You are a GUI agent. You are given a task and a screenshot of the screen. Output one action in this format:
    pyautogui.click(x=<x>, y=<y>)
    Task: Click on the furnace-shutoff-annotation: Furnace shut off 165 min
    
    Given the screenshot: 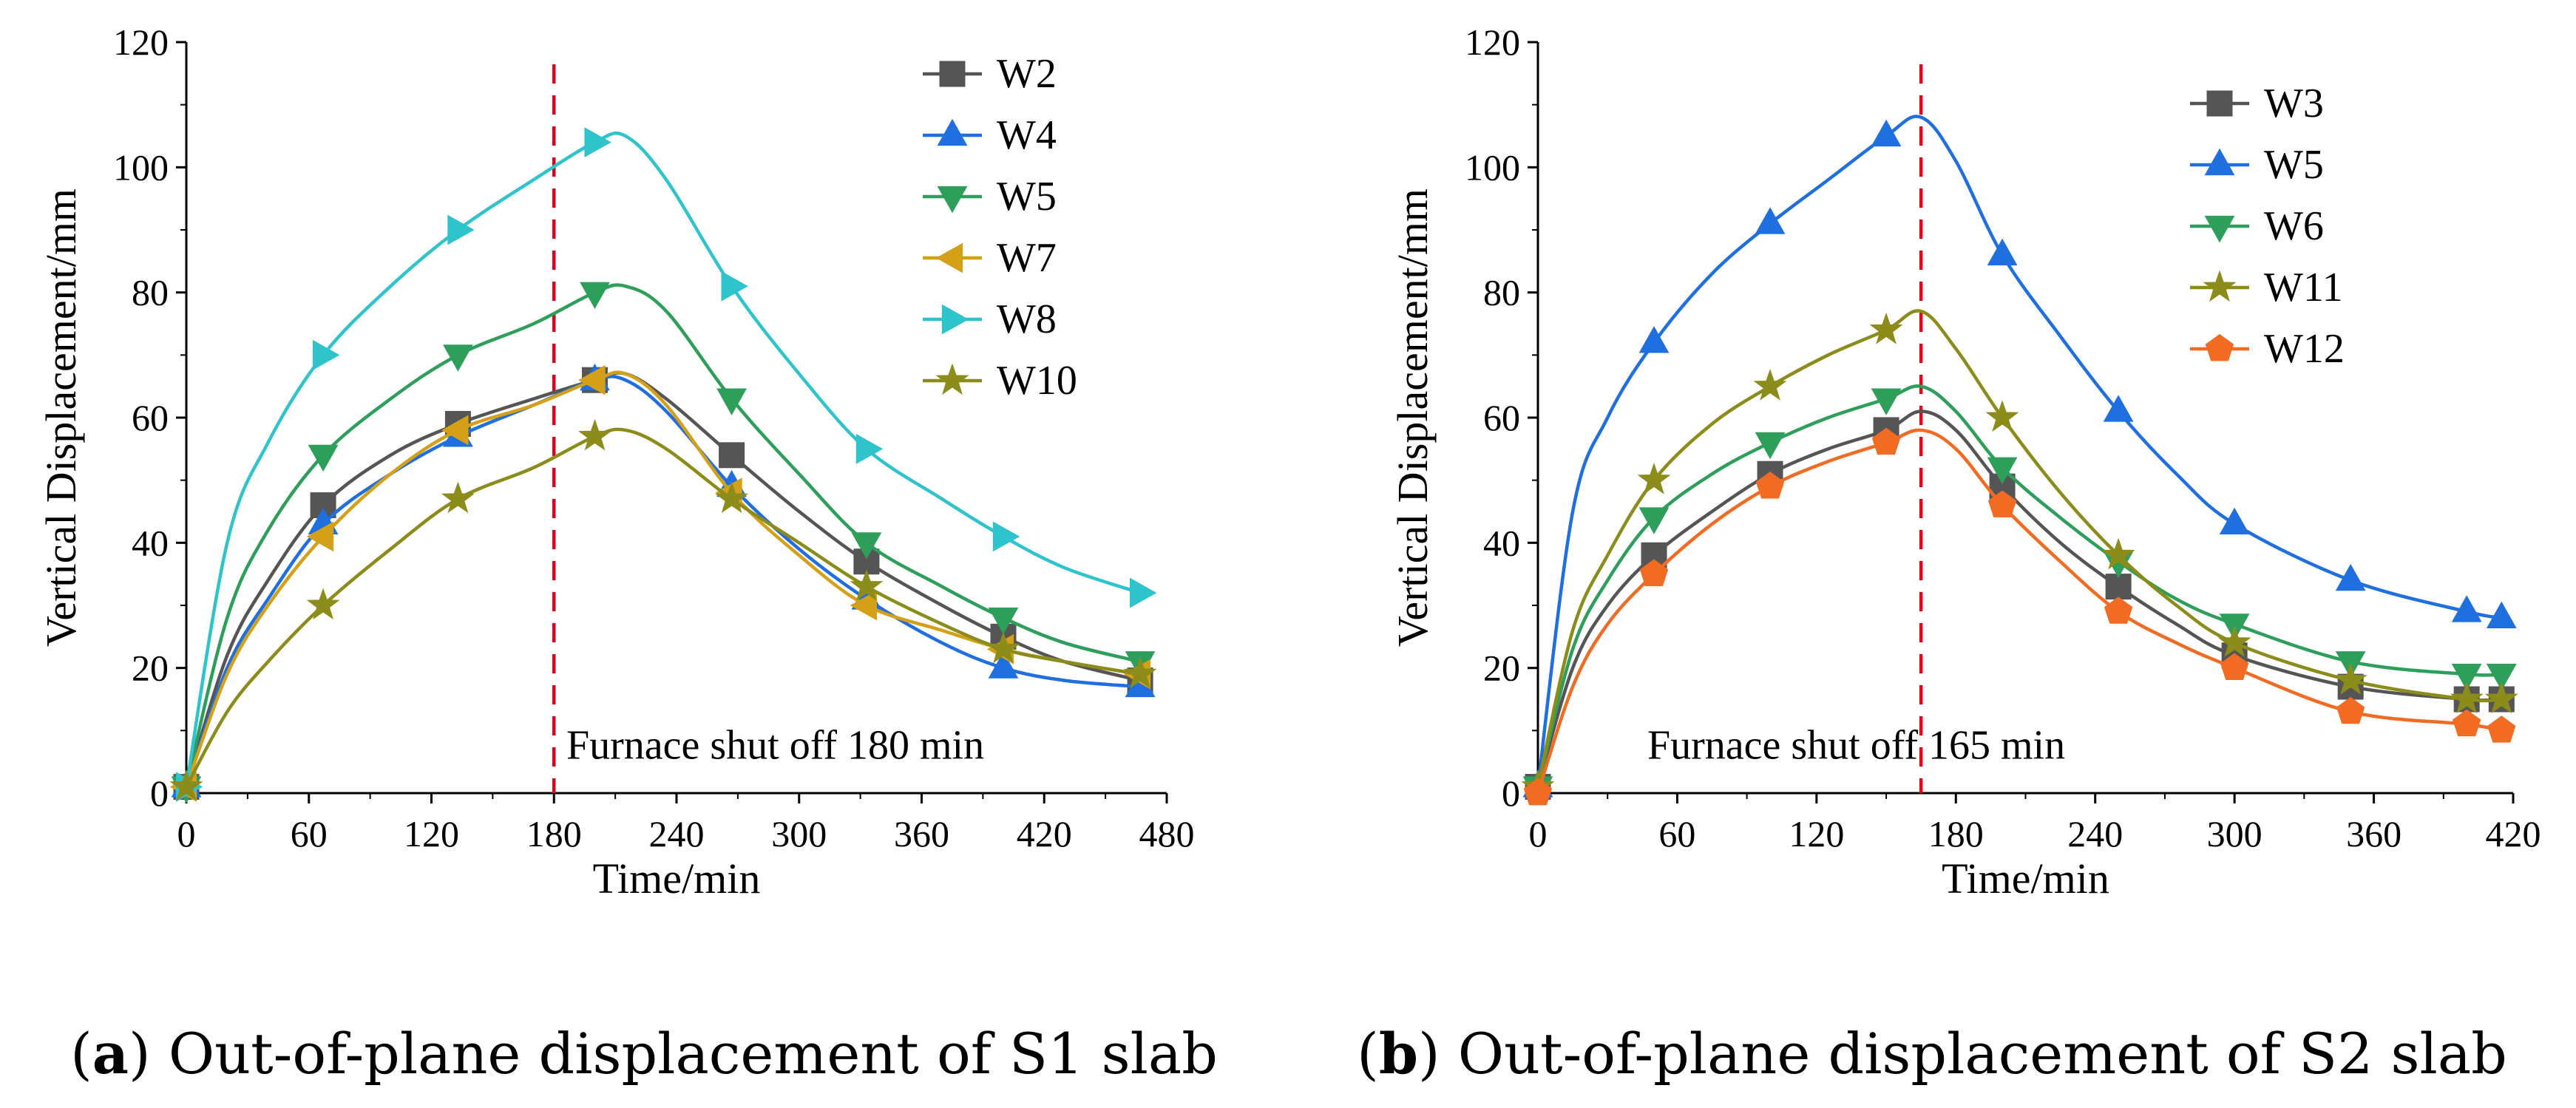 What is the action you would take?
    pyautogui.click(x=1856, y=745)
    